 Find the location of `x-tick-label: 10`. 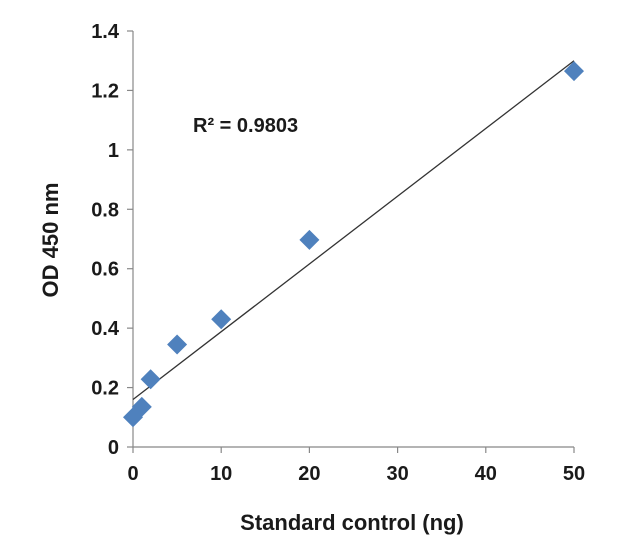

x-tick-label: 10 is located at coordinates (221, 474).